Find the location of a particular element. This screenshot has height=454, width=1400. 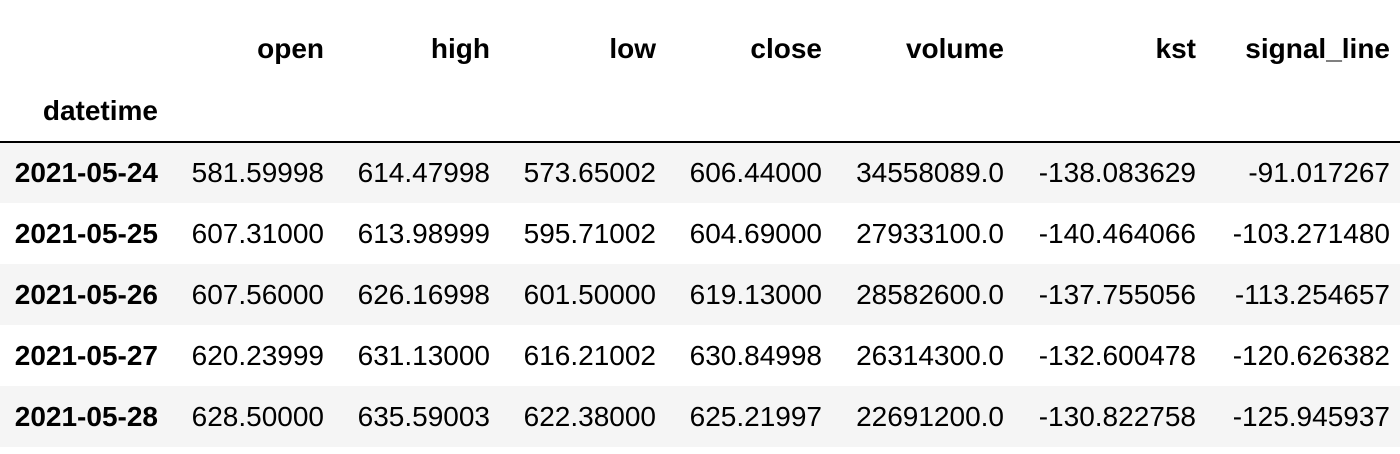

cell-close: 630.84998 is located at coordinates (755, 355).